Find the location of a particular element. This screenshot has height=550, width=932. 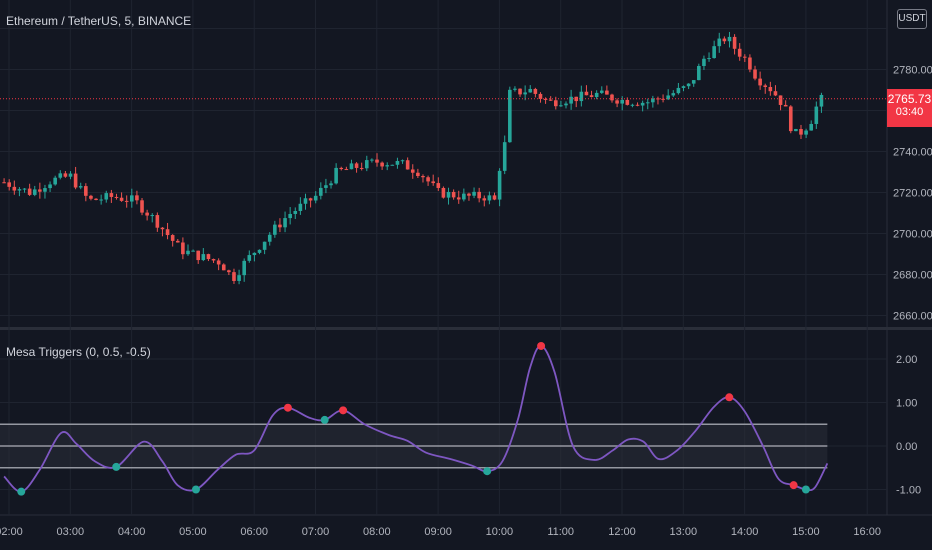

currency-button: USDT is located at coordinates (912, 19).